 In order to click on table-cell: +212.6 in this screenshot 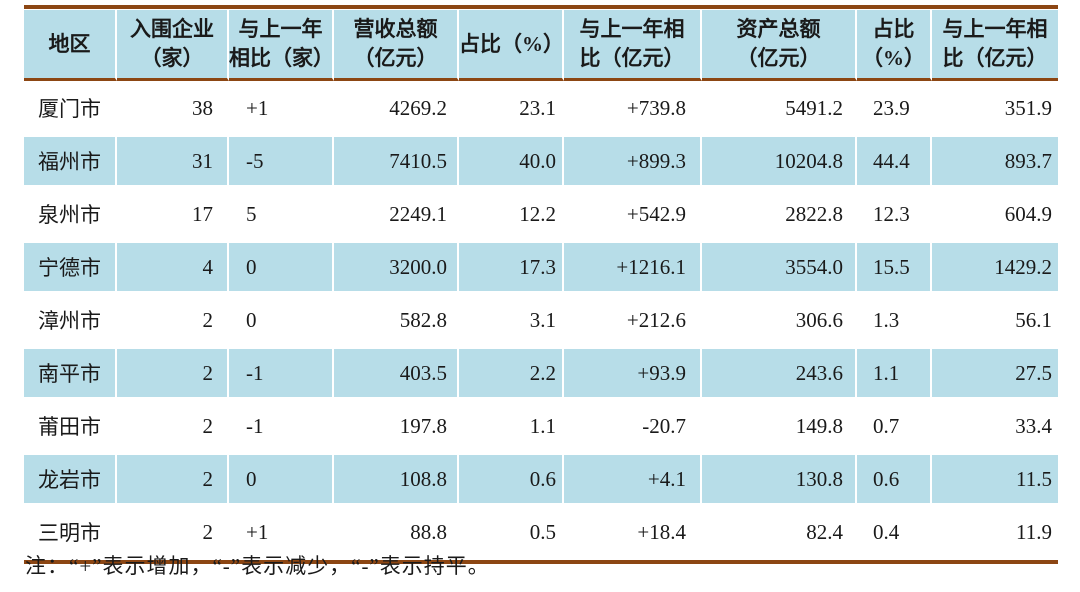, I will do `click(633, 319)`.